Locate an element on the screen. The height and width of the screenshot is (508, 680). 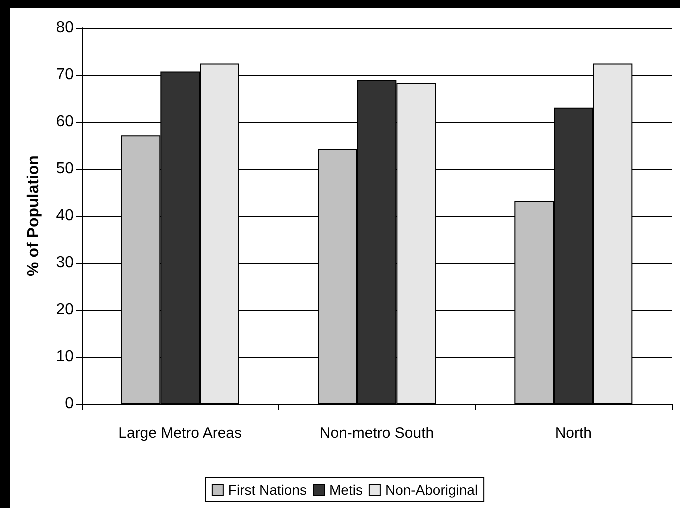
y-tick-label: 60 is located at coordinates (65, 122).